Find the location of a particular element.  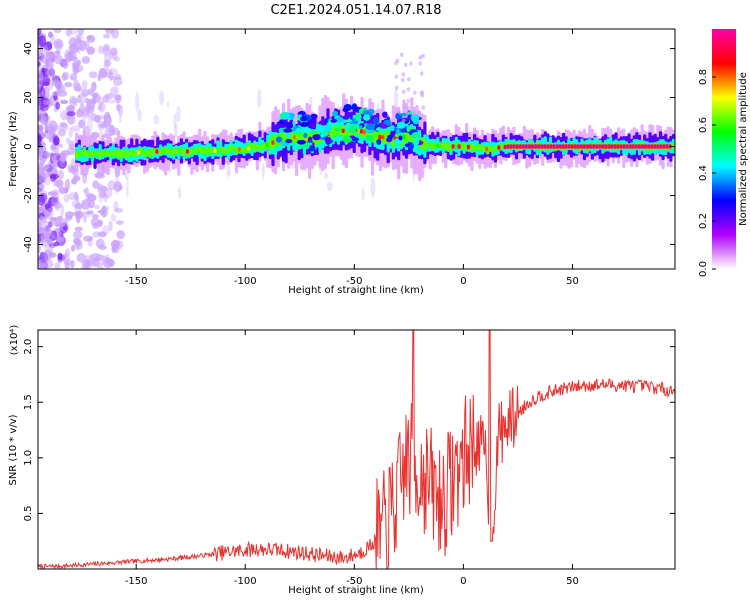

spectrogram-x-tick-label: -150 is located at coordinates (136, 281).